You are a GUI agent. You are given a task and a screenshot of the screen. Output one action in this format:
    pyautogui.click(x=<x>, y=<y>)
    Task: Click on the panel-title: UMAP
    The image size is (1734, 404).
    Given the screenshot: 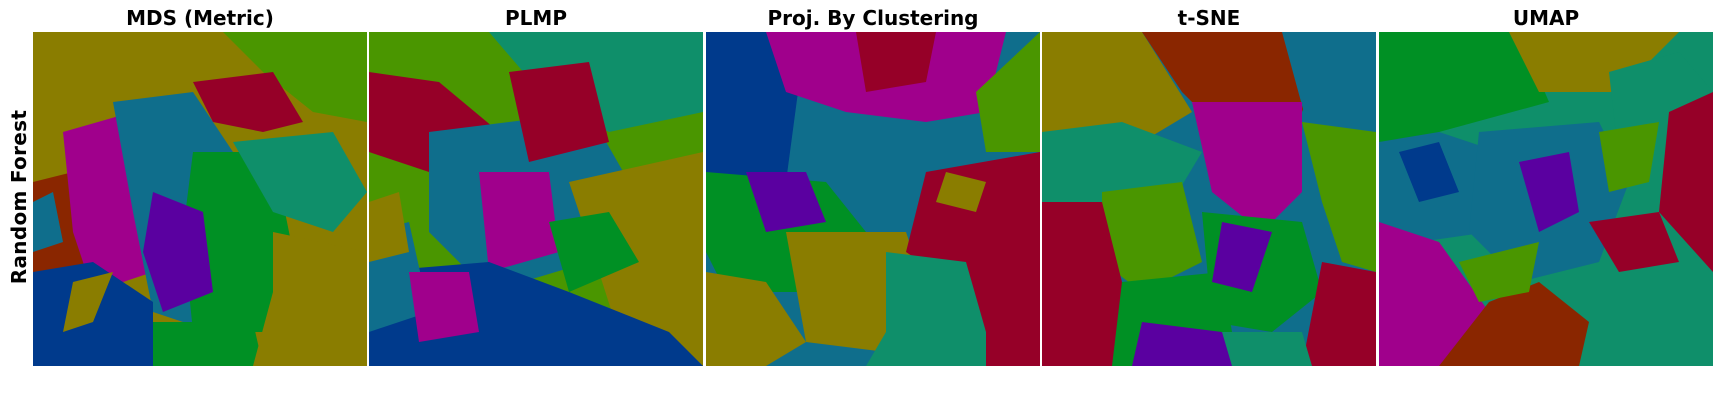 What is the action you would take?
    pyautogui.click(x=1546, y=18)
    